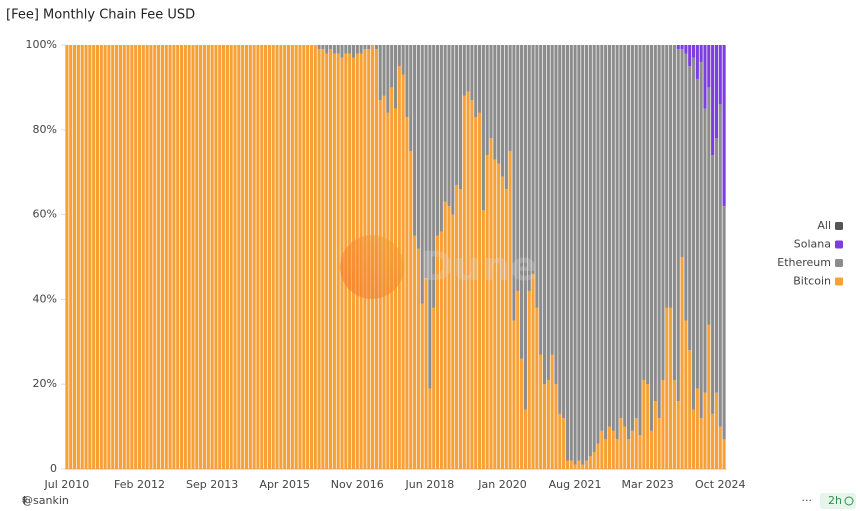 The width and height of the screenshot is (860, 511). What do you see at coordinates (24, 500) in the screenshot?
I see `user-icon: ⇞` at bounding box center [24, 500].